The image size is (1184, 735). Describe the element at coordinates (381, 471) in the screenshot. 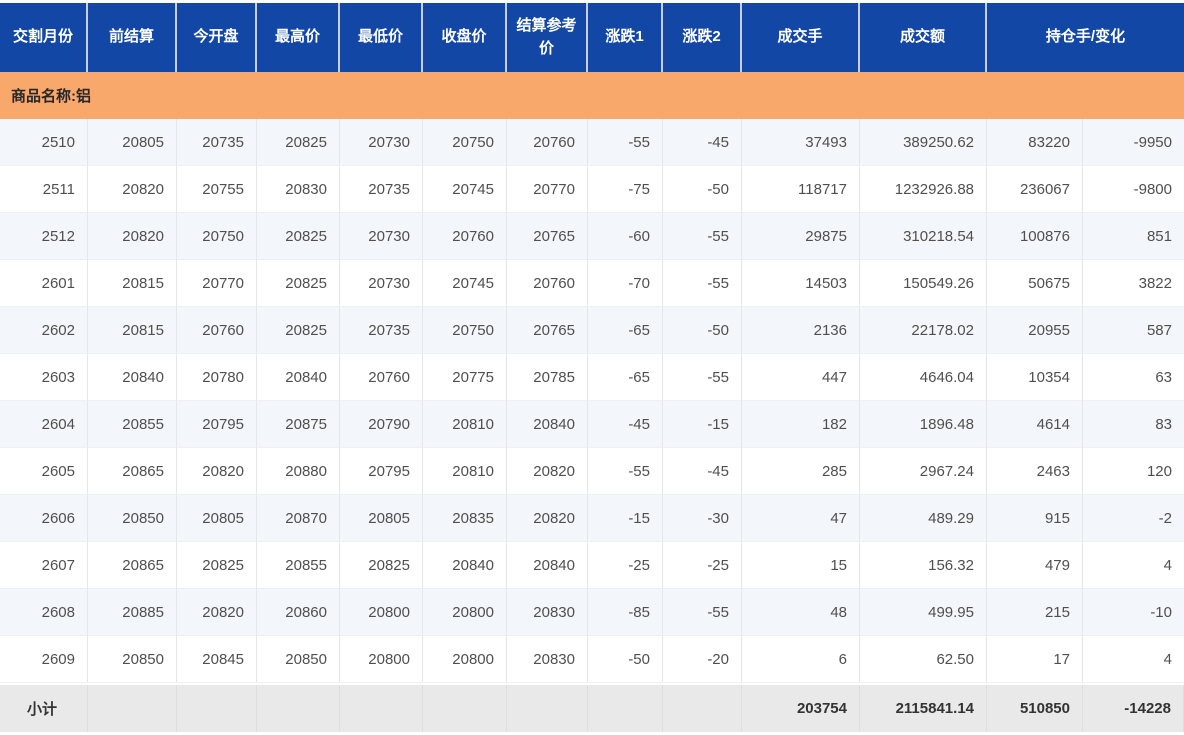

I see `table-cell: 20795` at that location.